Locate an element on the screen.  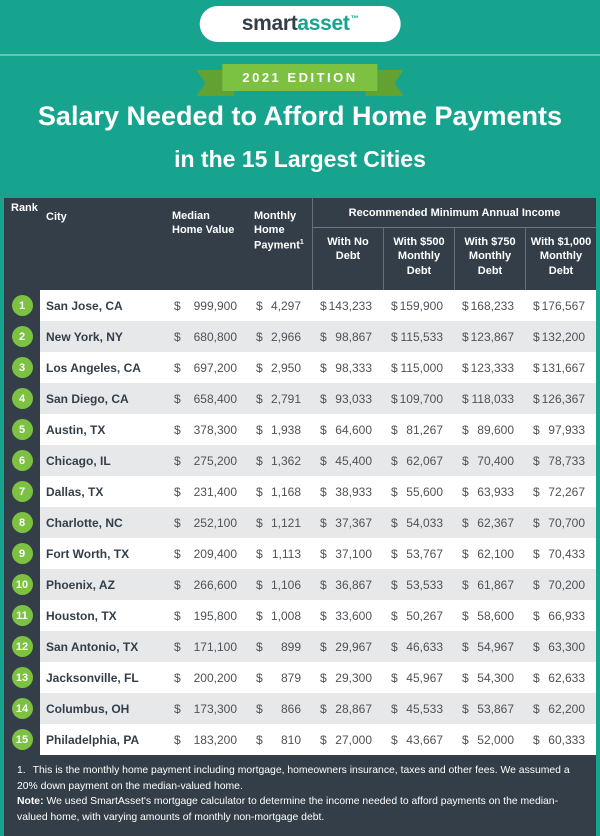
income-1000-debt-value: 176,567 is located at coordinates (563, 305).